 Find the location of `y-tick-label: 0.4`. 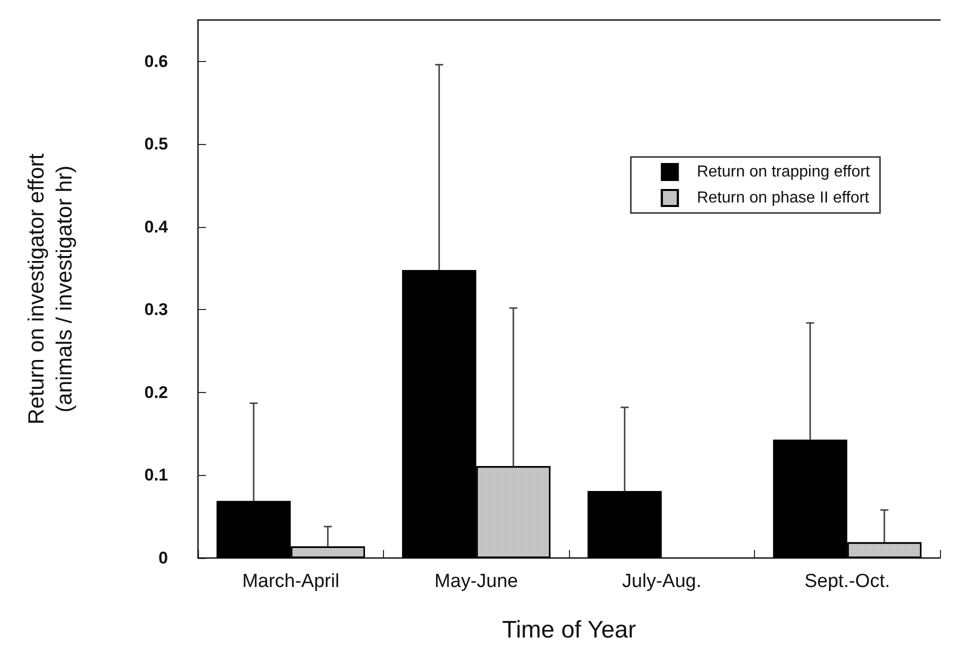

y-tick-label: 0.4 is located at coordinates (156, 226).